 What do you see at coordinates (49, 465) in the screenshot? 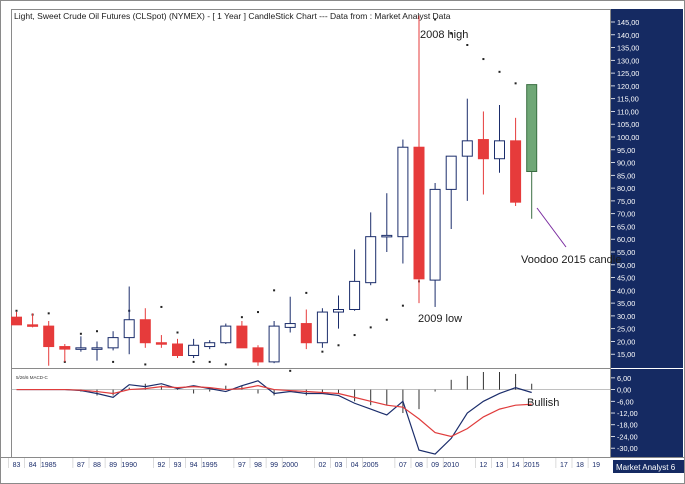
I see `date-tick-label: 1985` at bounding box center [49, 465].